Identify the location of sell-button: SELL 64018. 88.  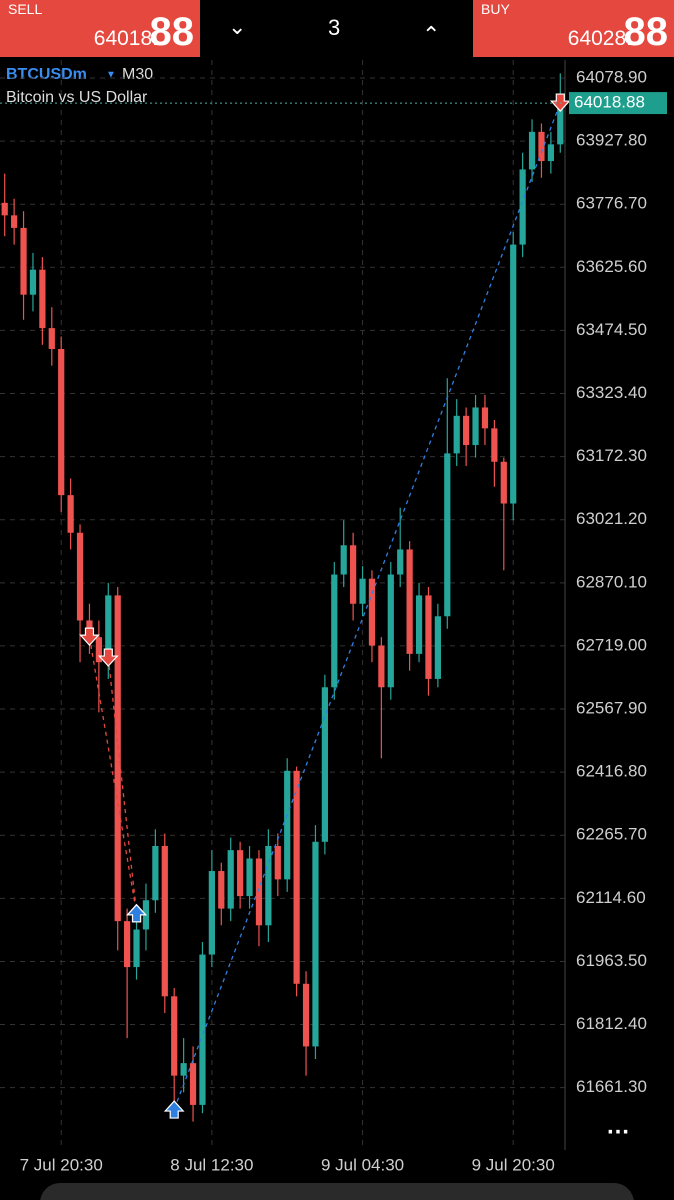
(100, 28).